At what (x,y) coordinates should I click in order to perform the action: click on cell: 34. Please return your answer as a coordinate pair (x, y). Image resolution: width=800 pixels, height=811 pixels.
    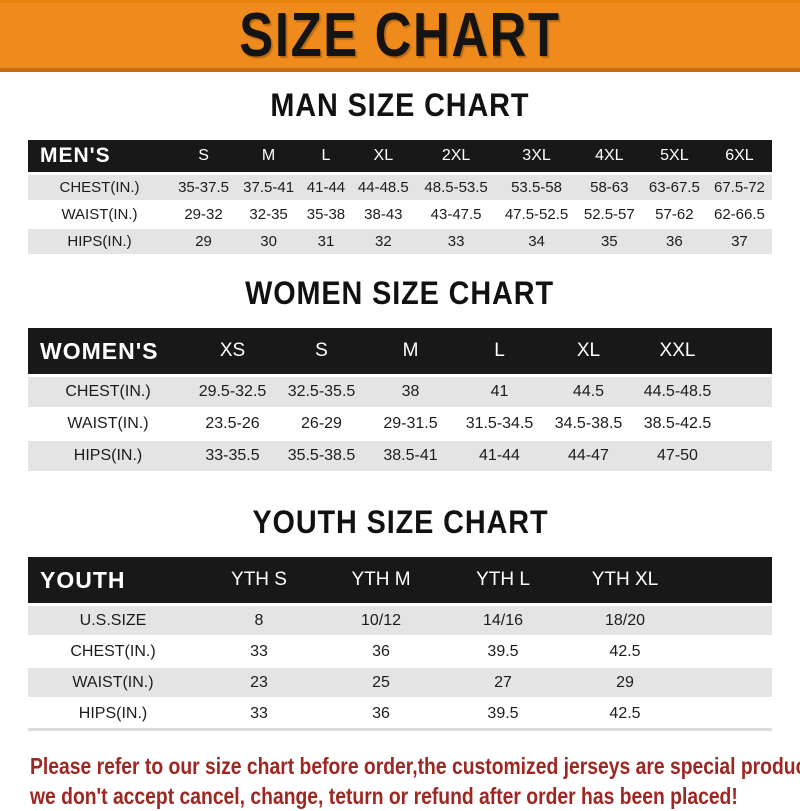
    Looking at the image, I should click on (536, 242).